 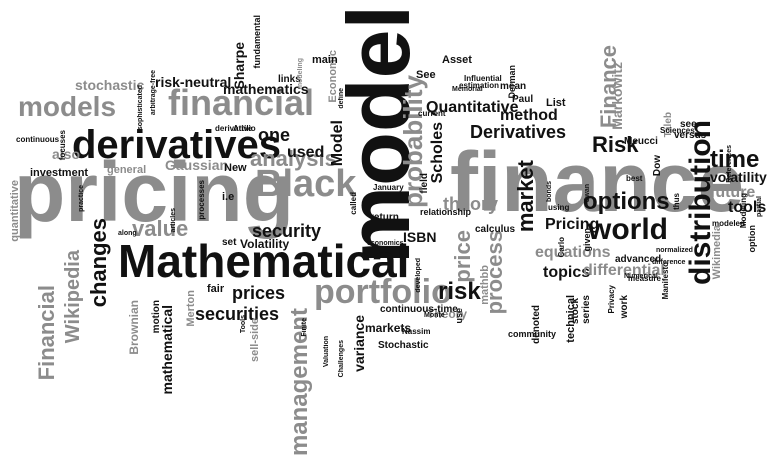 I want to click on word-137: Monte, so click(x=434, y=315).